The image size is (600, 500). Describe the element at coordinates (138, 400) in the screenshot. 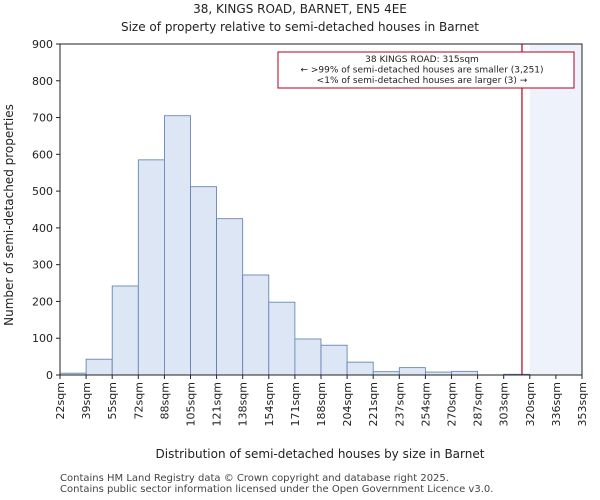

I see `x-tick-label: 72sqm` at that location.